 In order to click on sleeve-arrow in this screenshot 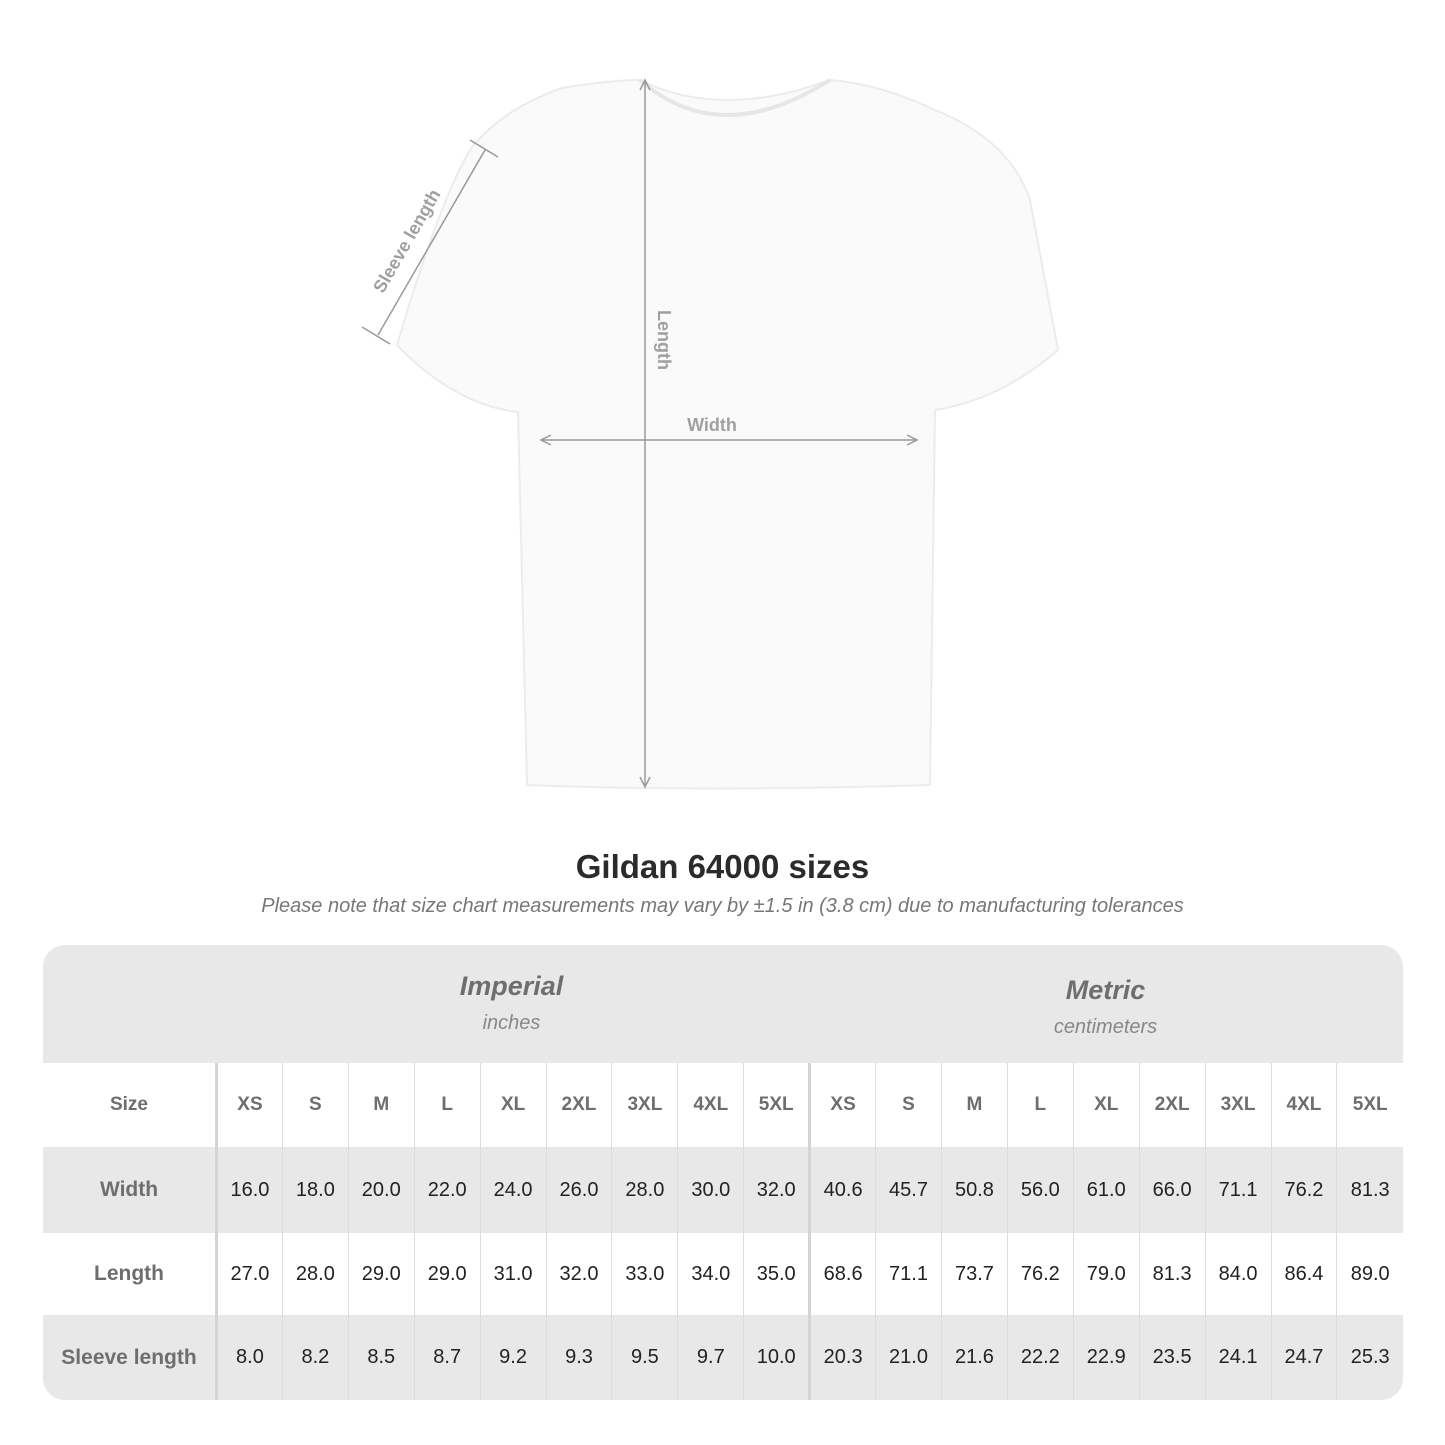, I will do `click(431, 242)`.